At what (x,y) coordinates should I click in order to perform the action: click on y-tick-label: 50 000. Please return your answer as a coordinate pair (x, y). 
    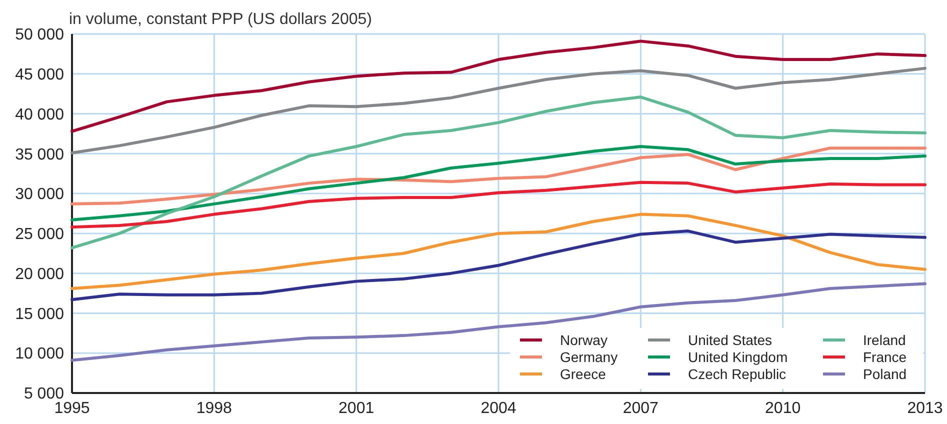
    Looking at the image, I should click on (39, 35).